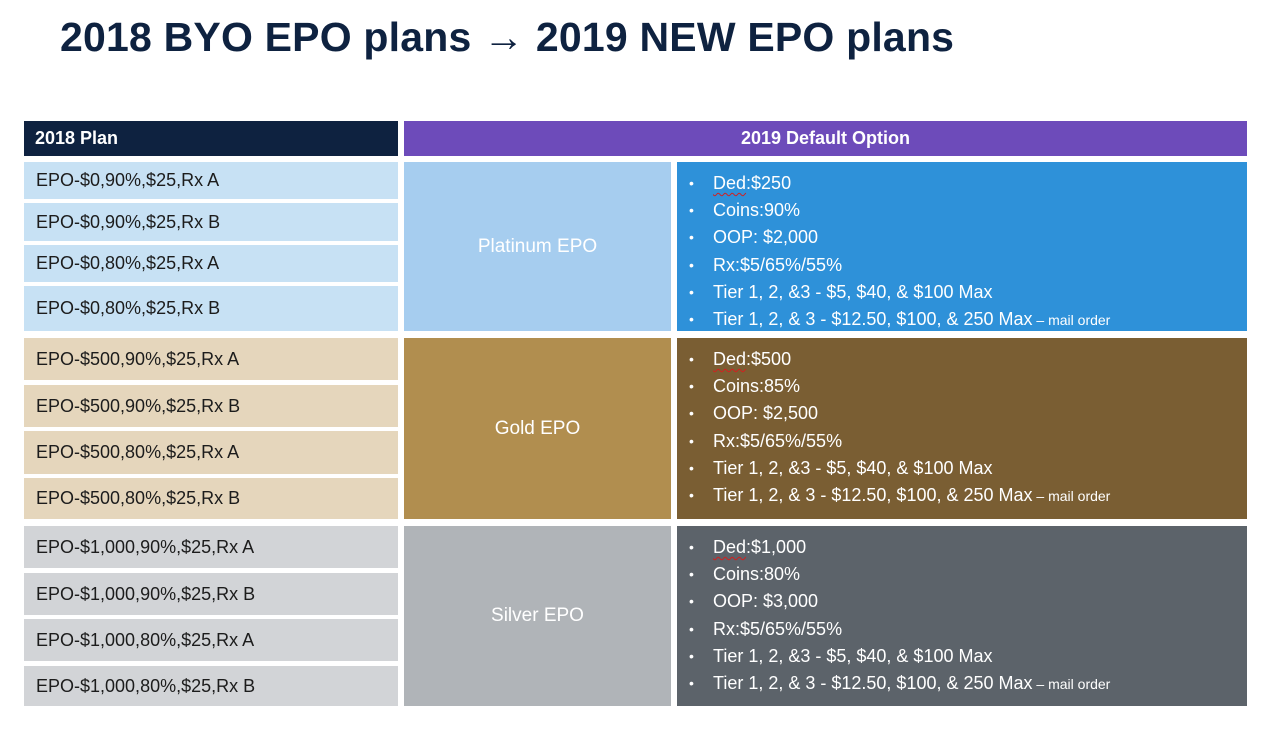  What do you see at coordinates (211, 222) in the screenshot?
I see `plan-row-platinum-2: EPO-$0,90%,$25,Rx B` at bounding box center [211, 222].